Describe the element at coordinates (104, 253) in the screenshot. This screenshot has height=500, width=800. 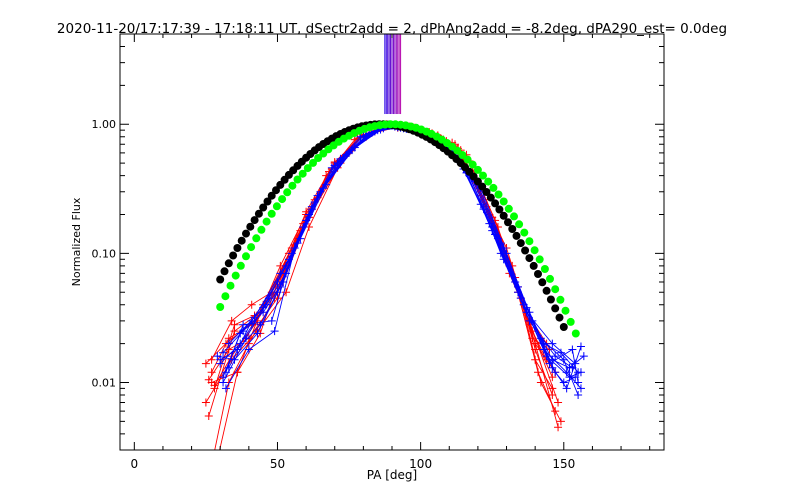
I see `y-tick-label: 0.10` at that location.